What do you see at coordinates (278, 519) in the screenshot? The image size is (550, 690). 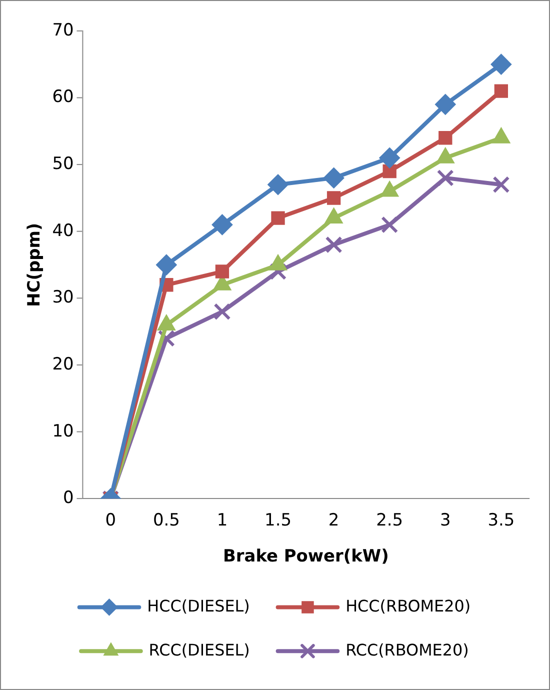 I see `x-tick-label: 1.5` at bounding box center [278, 519].